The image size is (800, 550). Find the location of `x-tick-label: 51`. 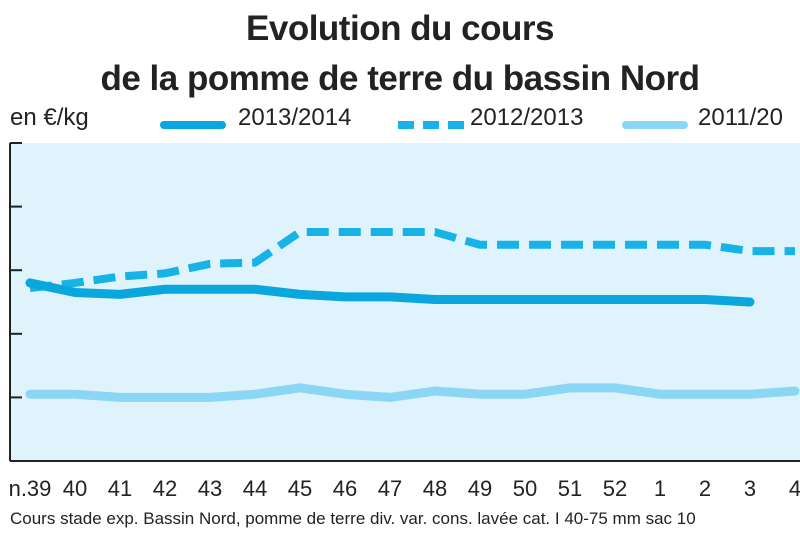

x-tick-label: 51 is located at coordinates (570, 488).